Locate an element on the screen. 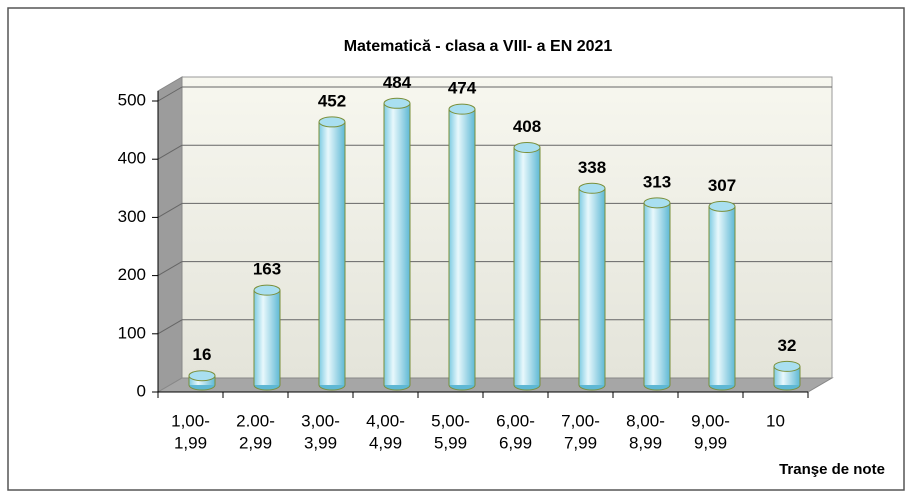  x-tick-label: 6,99 is located at coordinates (515, 442).